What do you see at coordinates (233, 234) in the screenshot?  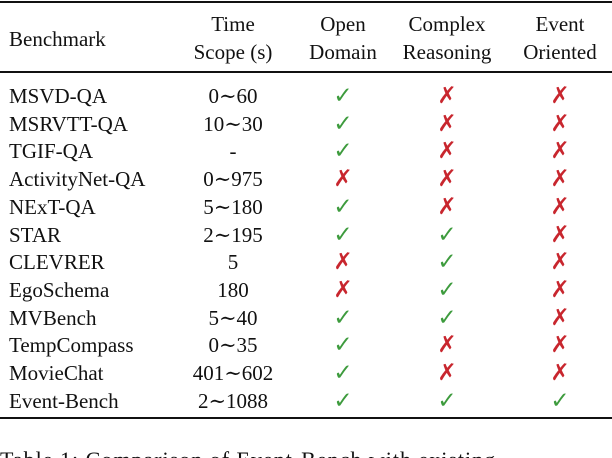 I see `body-cell: 2∼195` at bounding box center [233, 234].